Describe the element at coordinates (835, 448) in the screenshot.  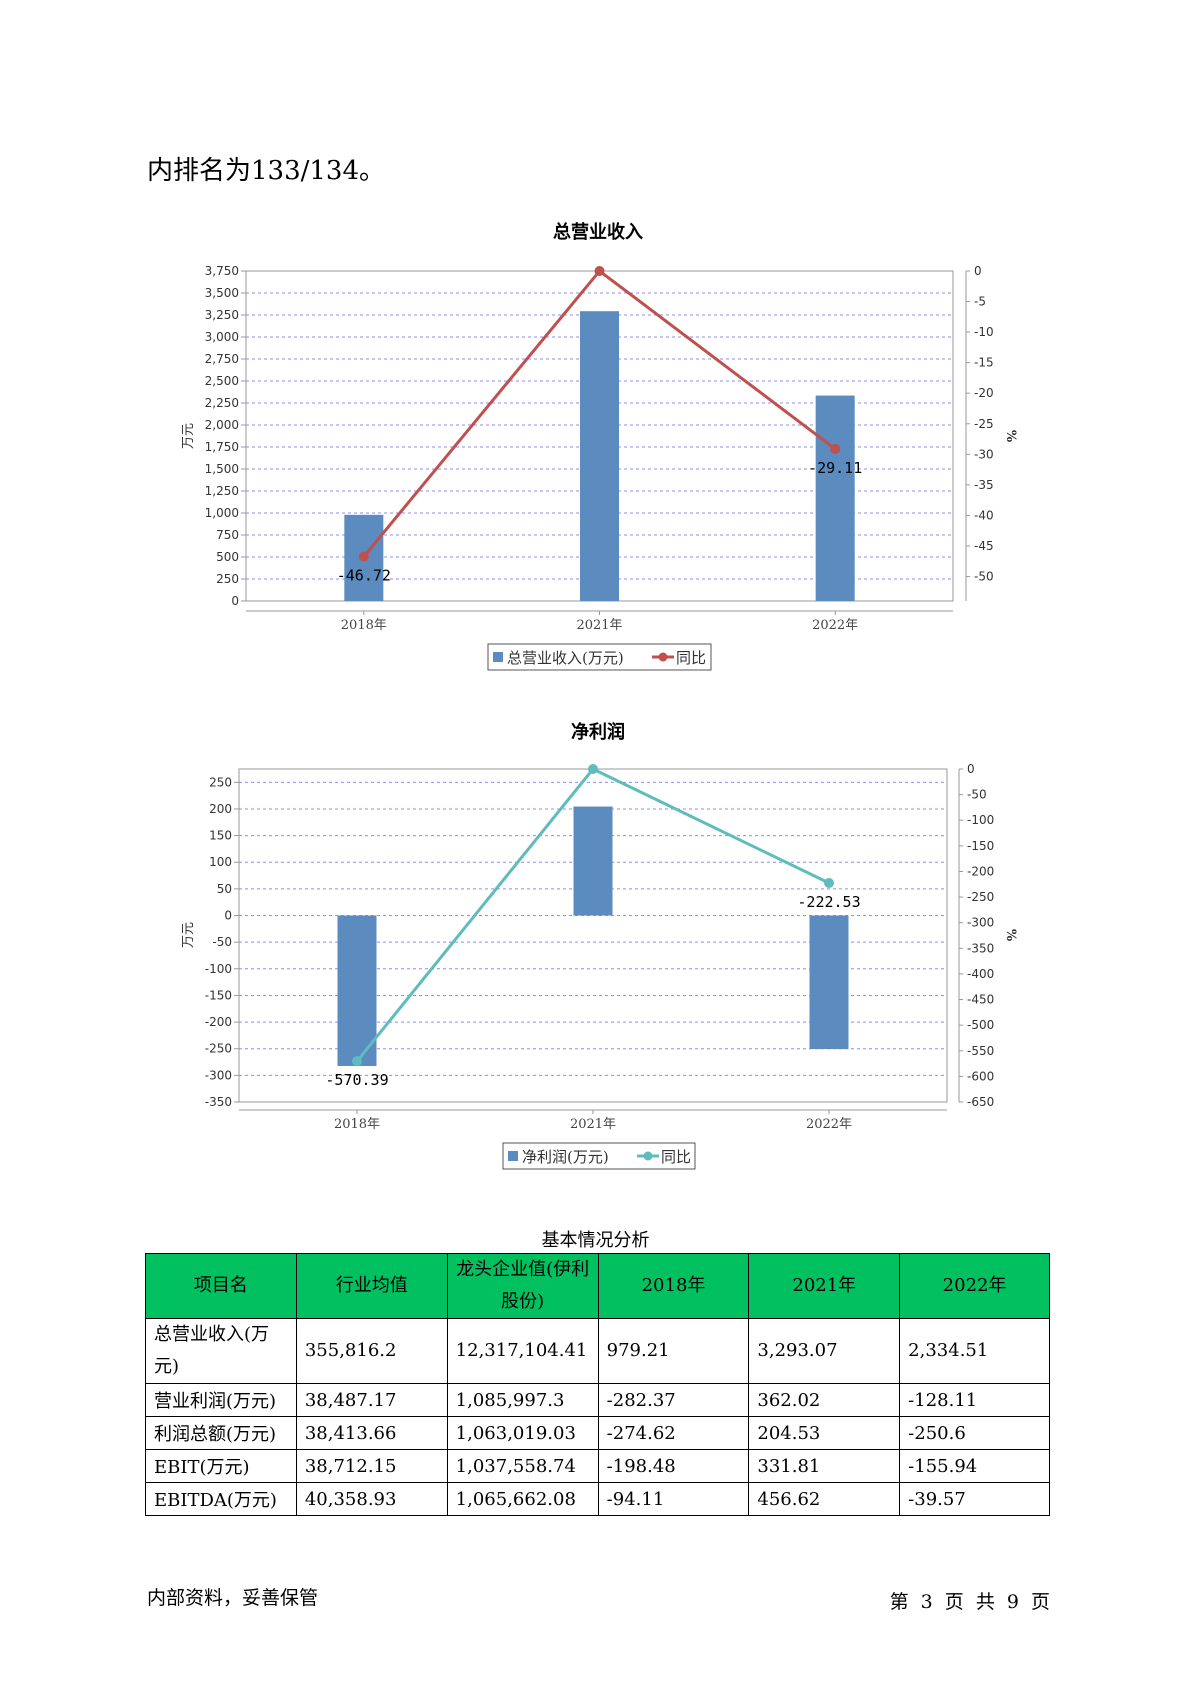
I see `yoy-point-2022年` at that location.